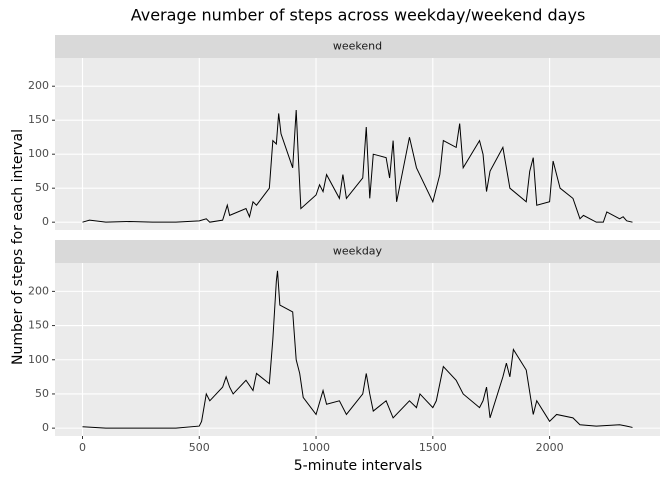 This screenshot has width=672, height=480. I want to click on y-axis-label: Number of steps for each interval, so click(18, 247).